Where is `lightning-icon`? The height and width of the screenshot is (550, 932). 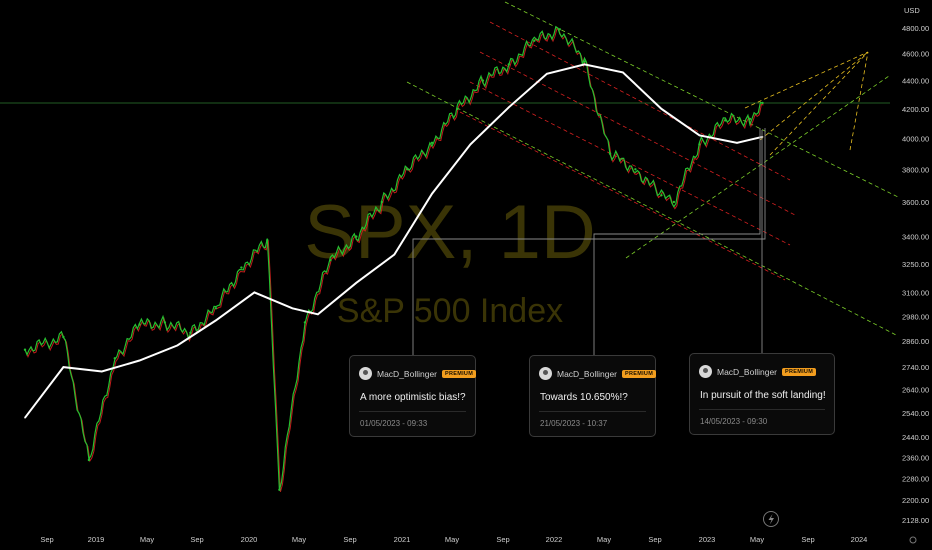 lightning-icon is located at coordinates (771, 519).